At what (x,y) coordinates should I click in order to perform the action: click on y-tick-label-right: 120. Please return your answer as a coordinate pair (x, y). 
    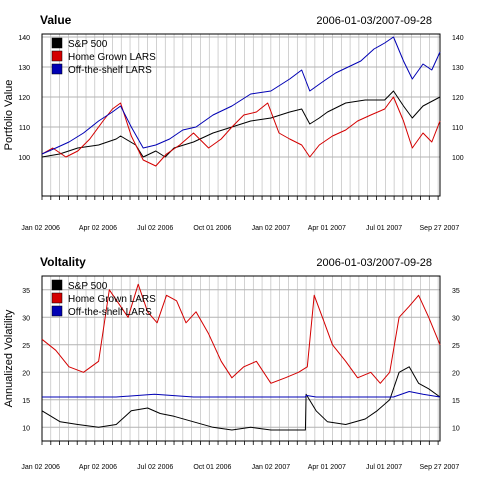
    Looking at the image, I should click on (458, 98).